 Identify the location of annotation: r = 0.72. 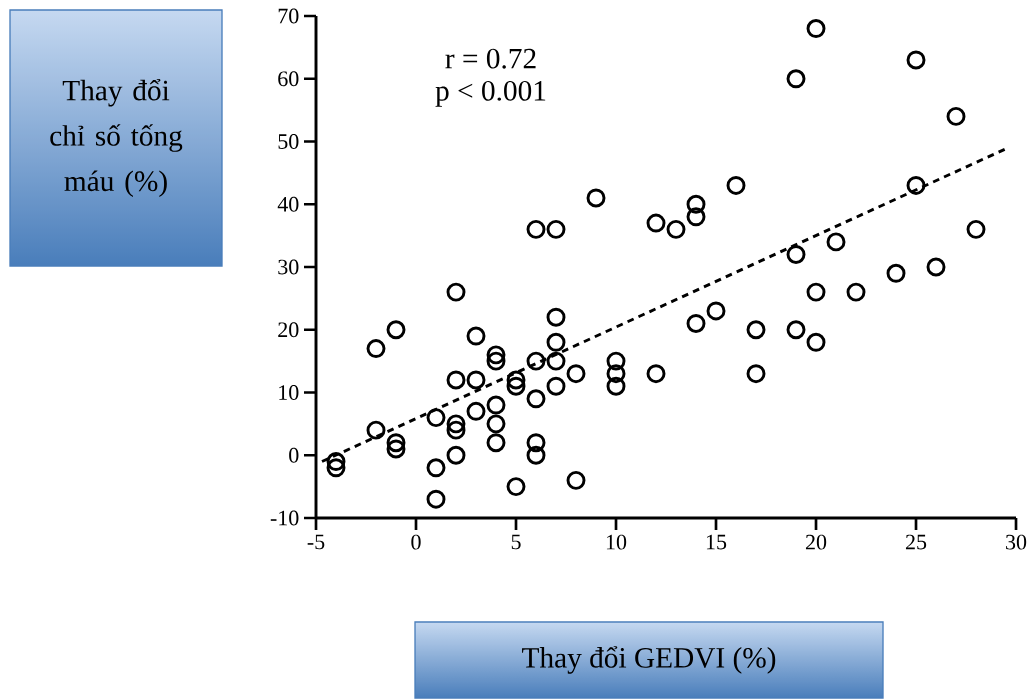
(490, 58).